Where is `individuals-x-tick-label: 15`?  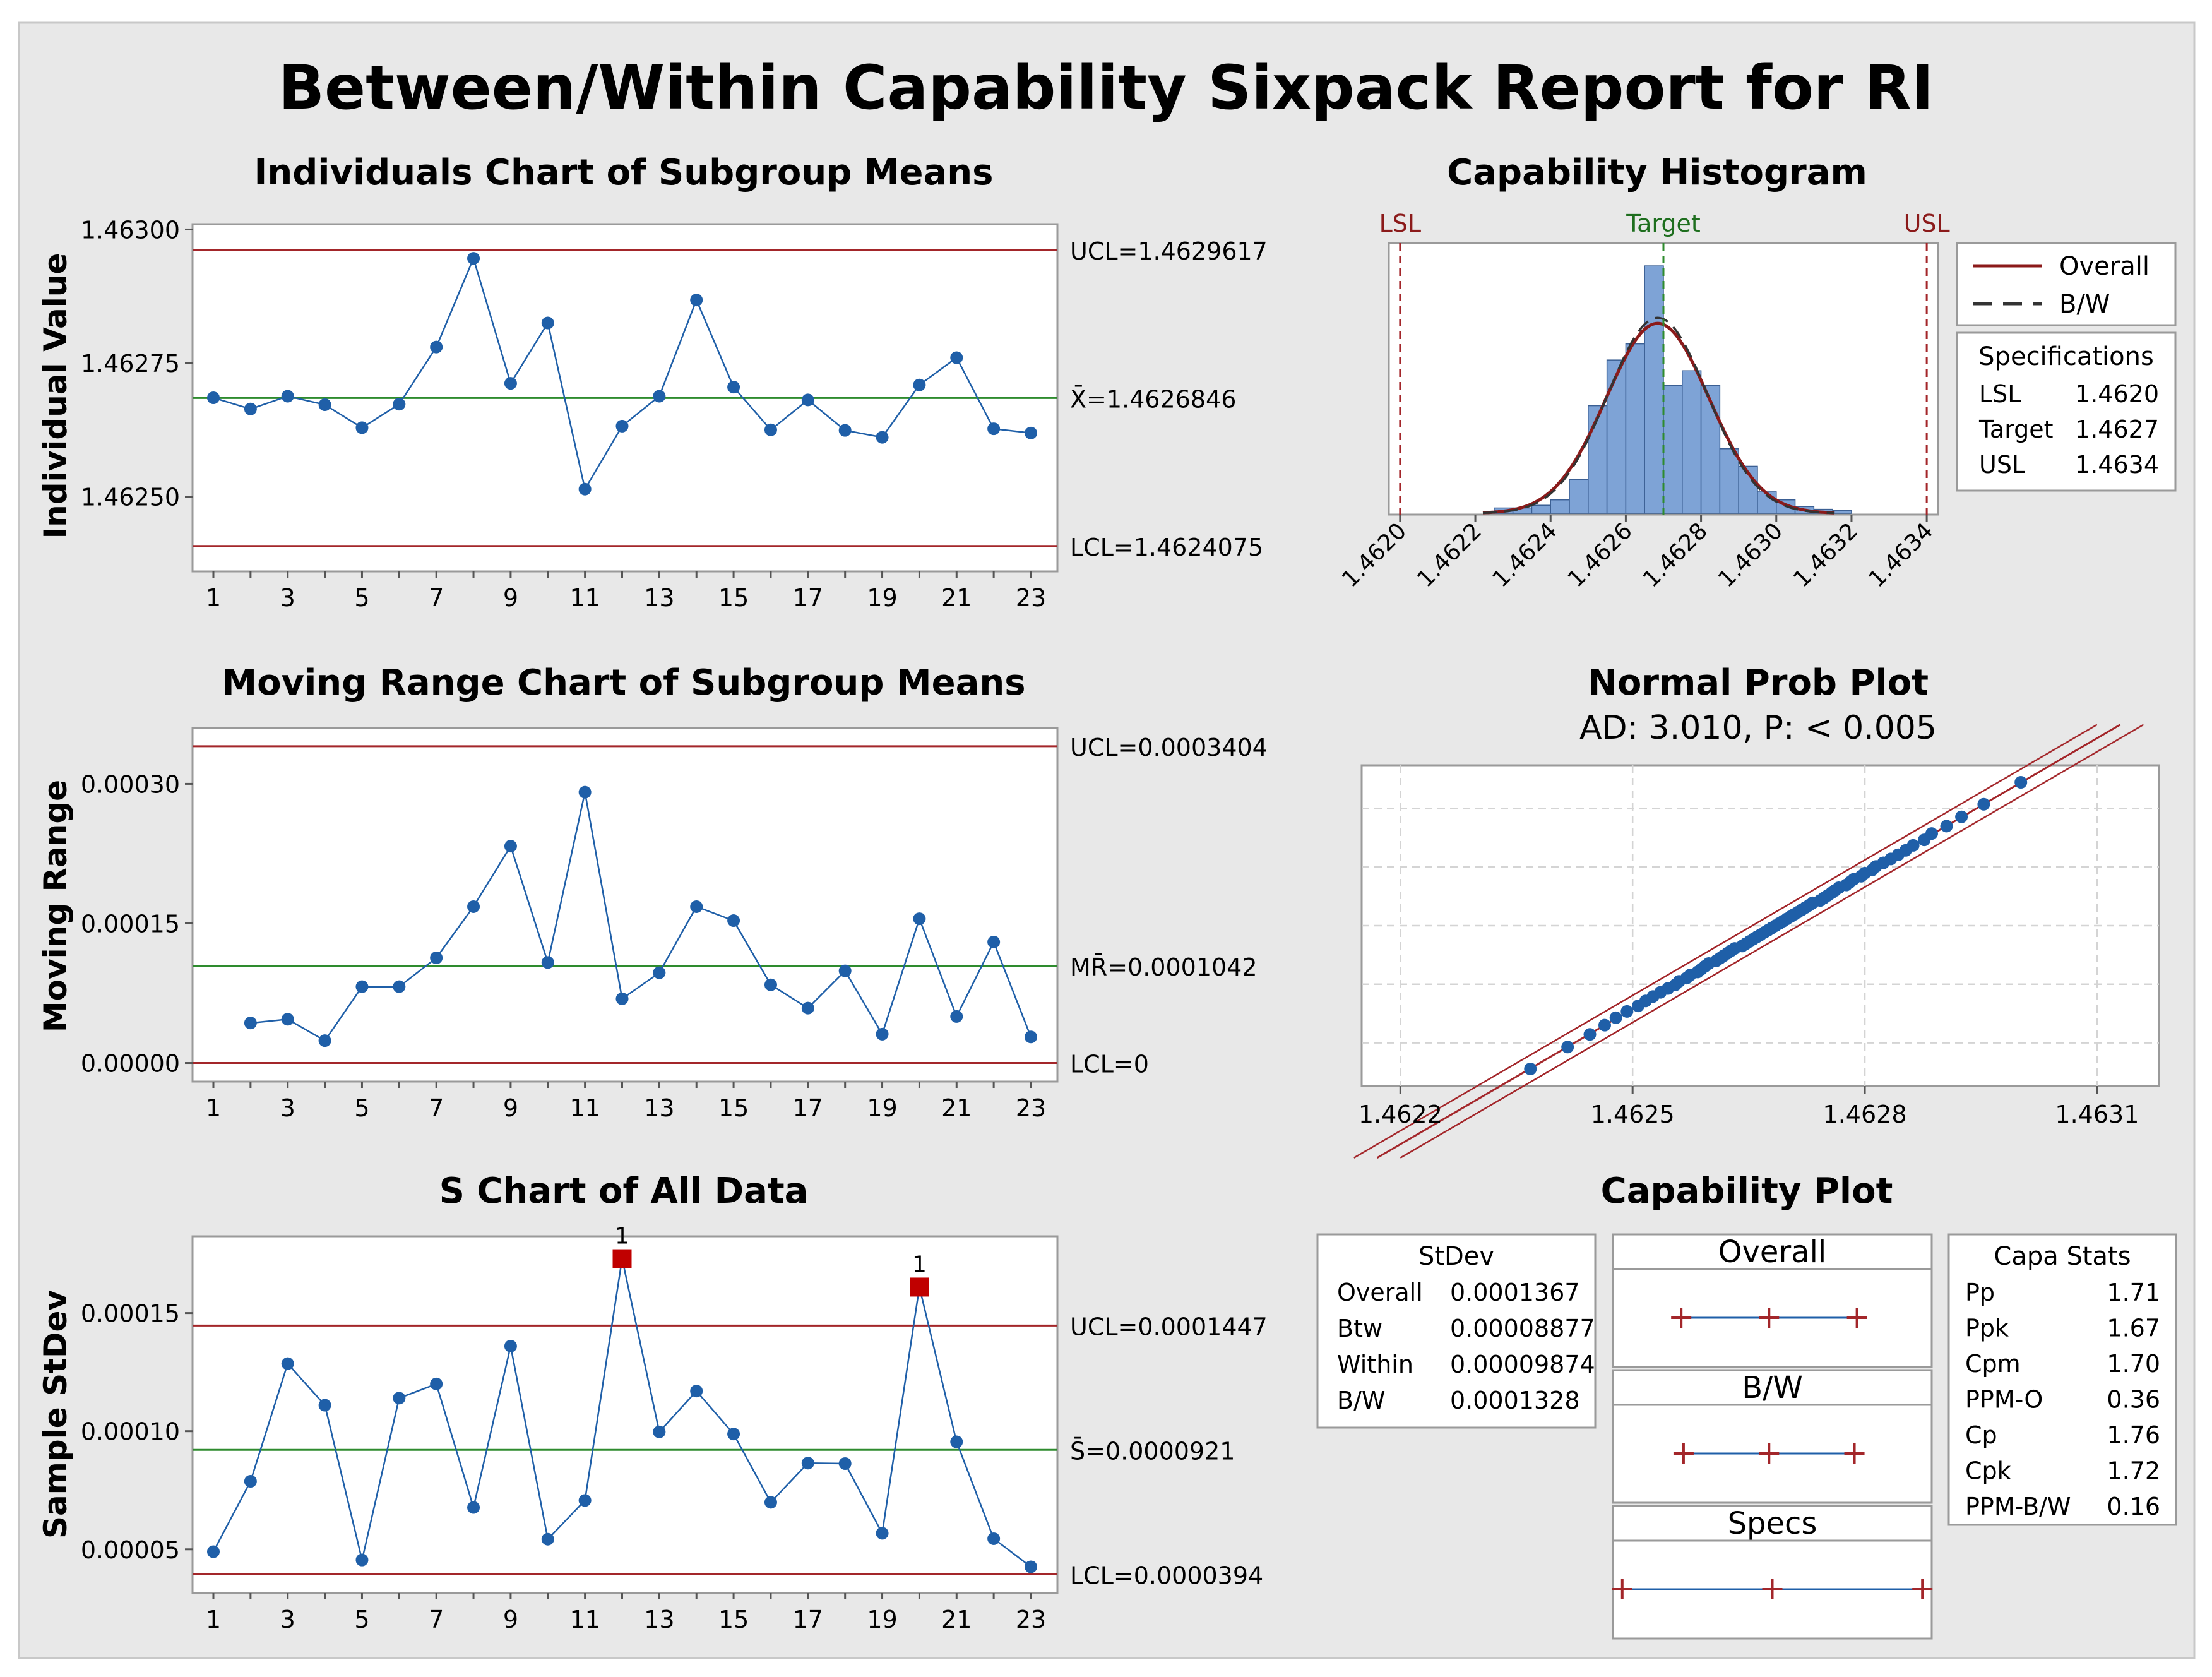
individuals-x-tick-label: 15 is located at coordinates (734, 598).